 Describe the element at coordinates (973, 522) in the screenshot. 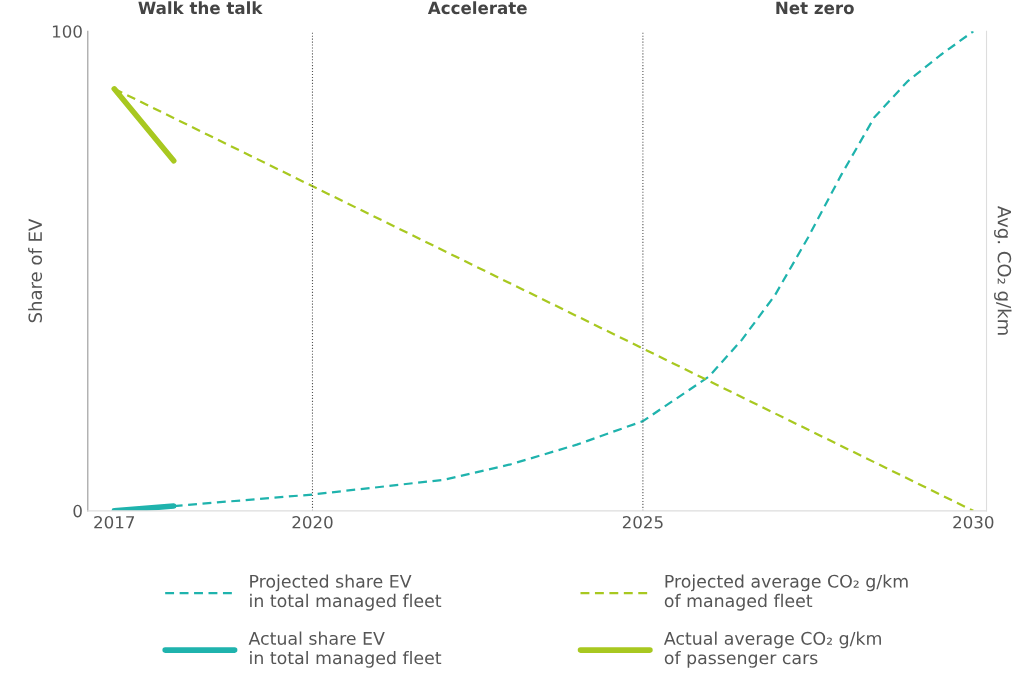

I see `x-tick-label: 2030` at that location.